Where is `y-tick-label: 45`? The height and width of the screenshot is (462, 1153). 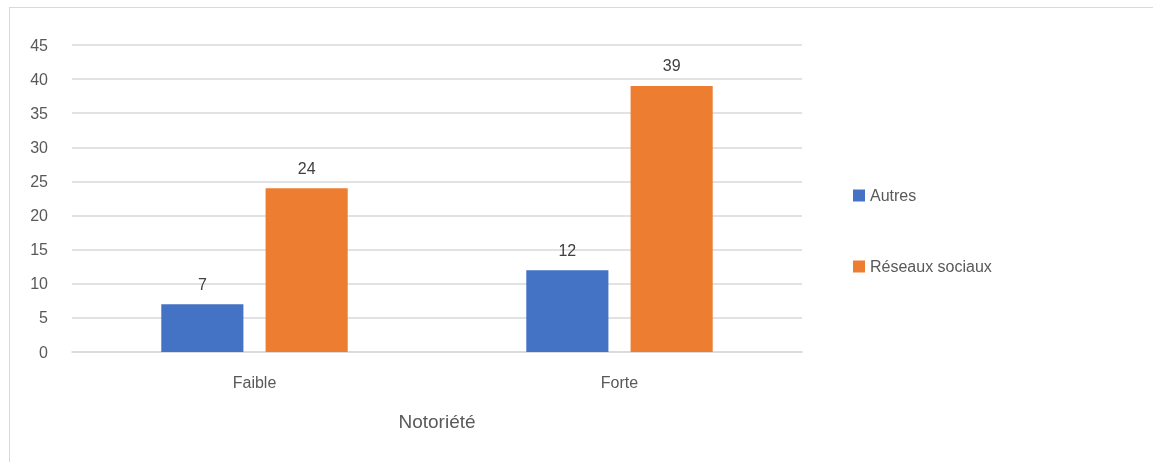 y-tick-label: 45 is located at coordinates (39, 45).